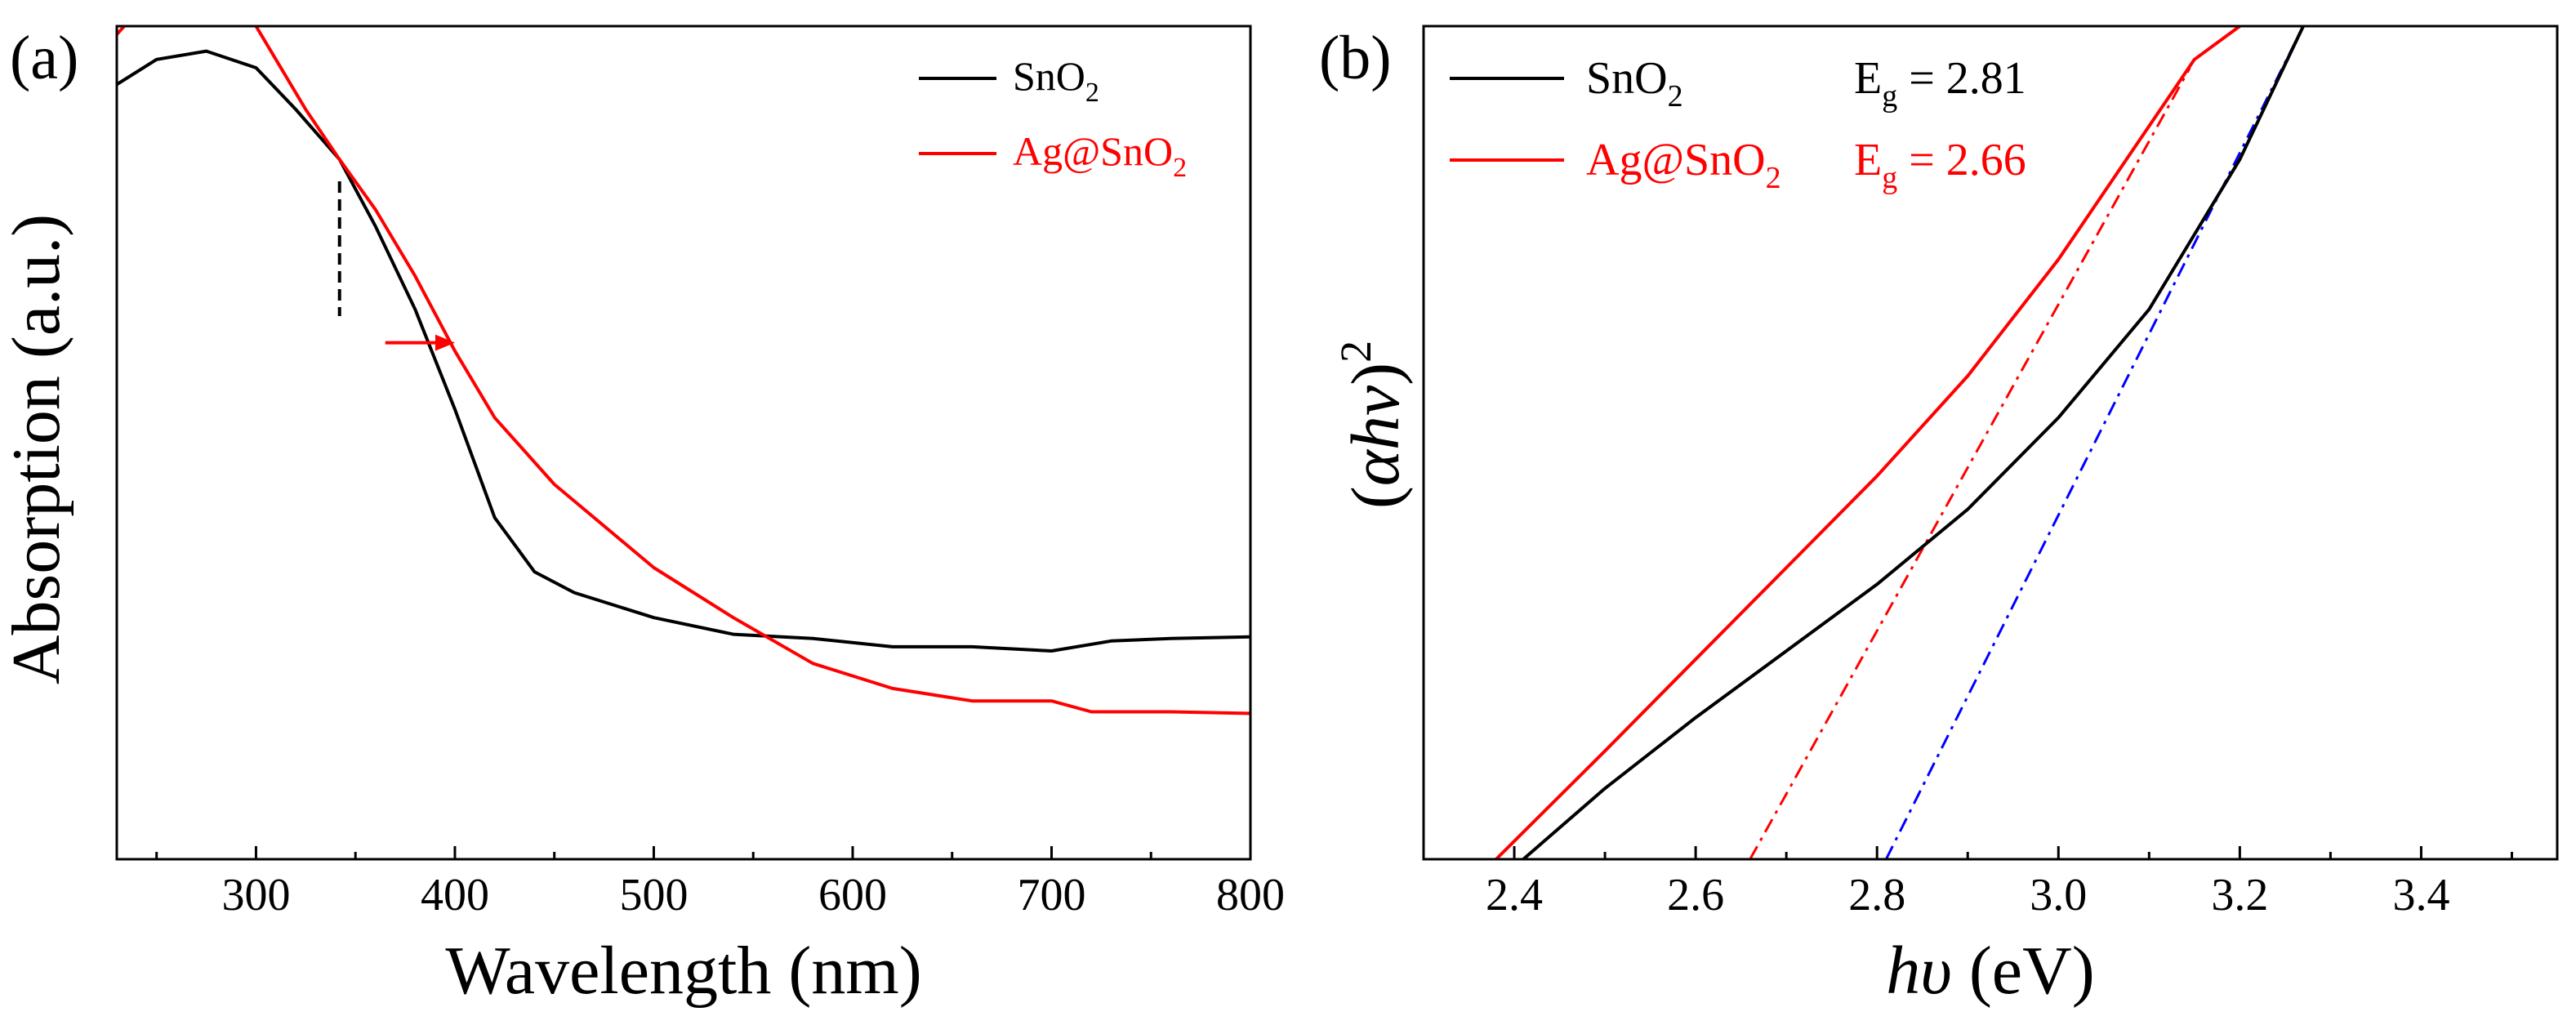 This screenshot has width=2576, height=1034. I want to click on panel-a-xlabel: Wavelength (nm), so click(683, 971).